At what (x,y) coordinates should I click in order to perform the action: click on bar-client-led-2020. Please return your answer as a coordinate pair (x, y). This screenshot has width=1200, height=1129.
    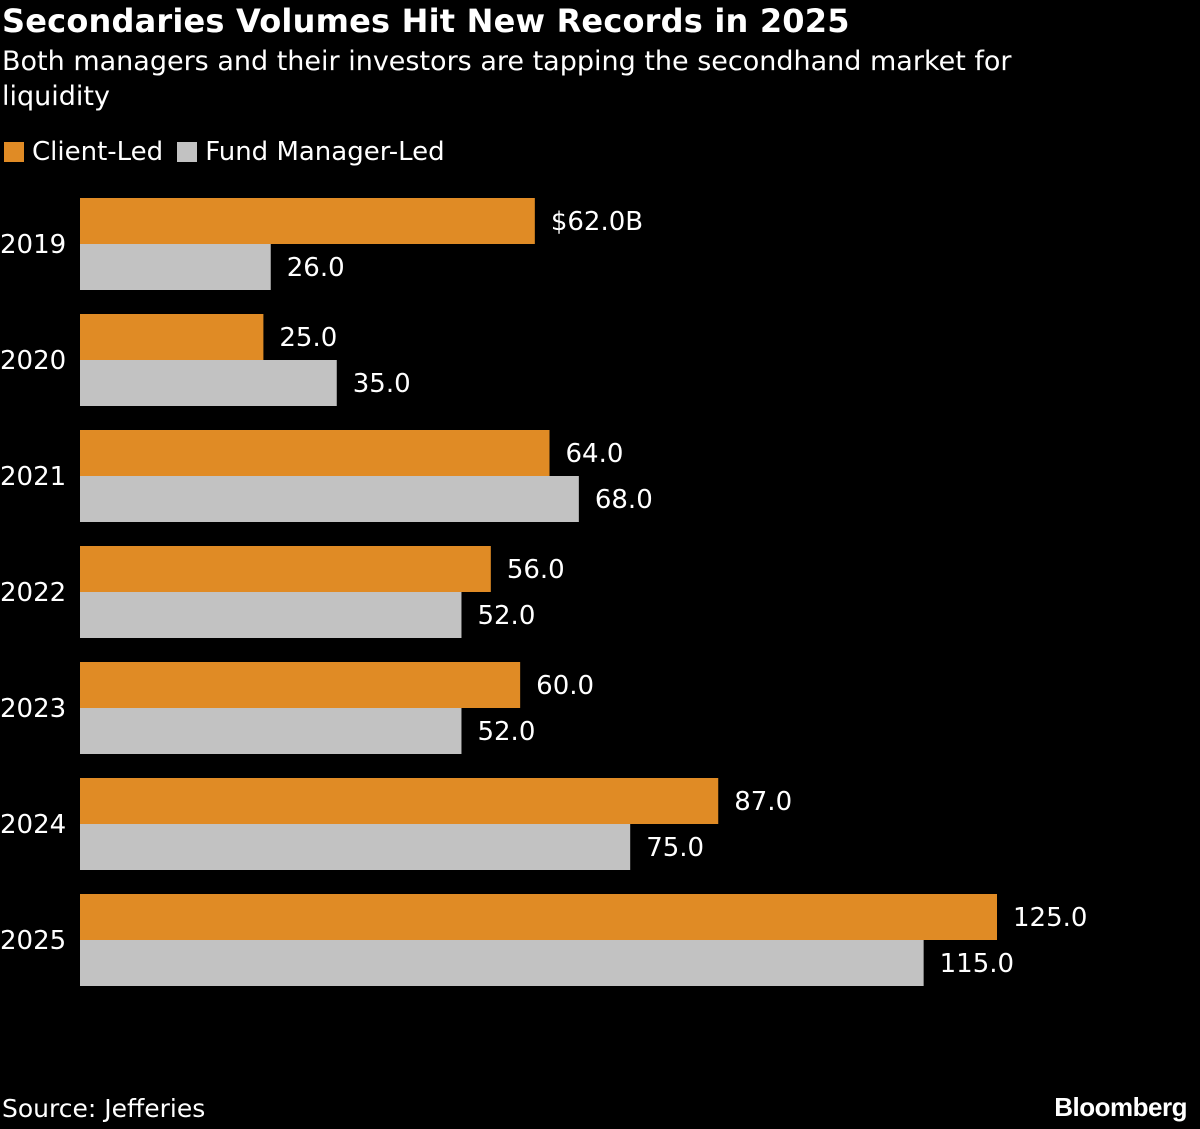
    Looking at the image, I should click on (172, 337).